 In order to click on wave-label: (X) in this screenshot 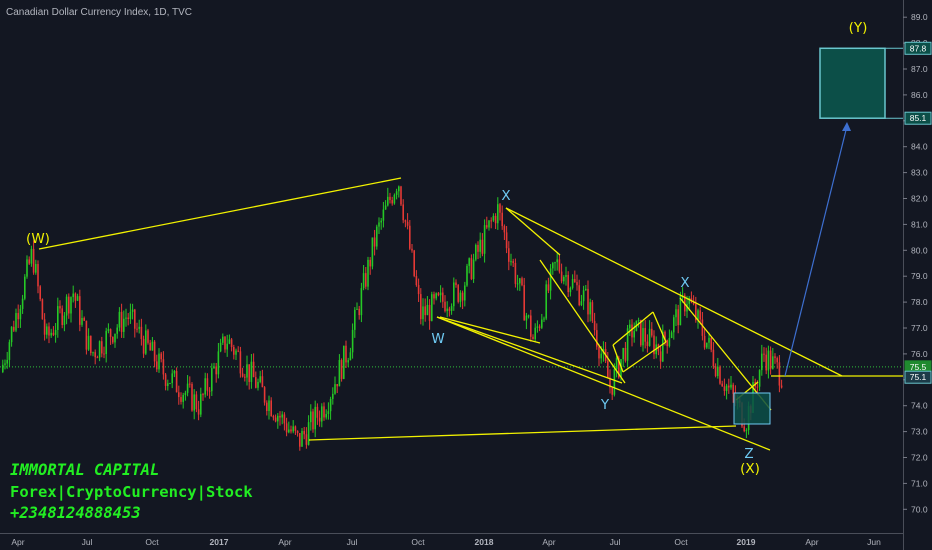, I will do `click(750, 469)`.